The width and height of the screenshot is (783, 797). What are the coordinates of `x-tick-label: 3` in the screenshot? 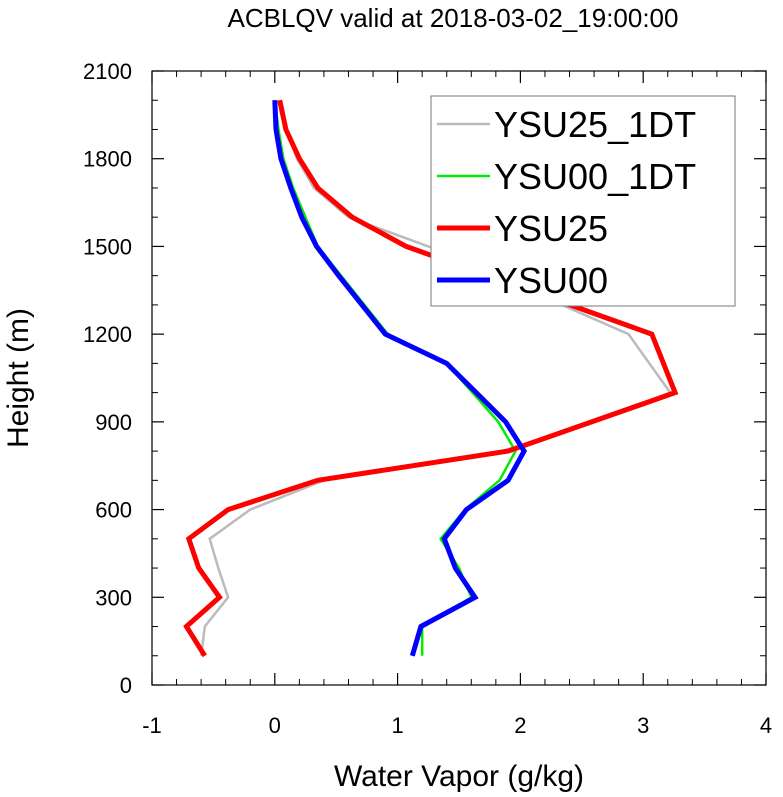 It's located at (643, 725).